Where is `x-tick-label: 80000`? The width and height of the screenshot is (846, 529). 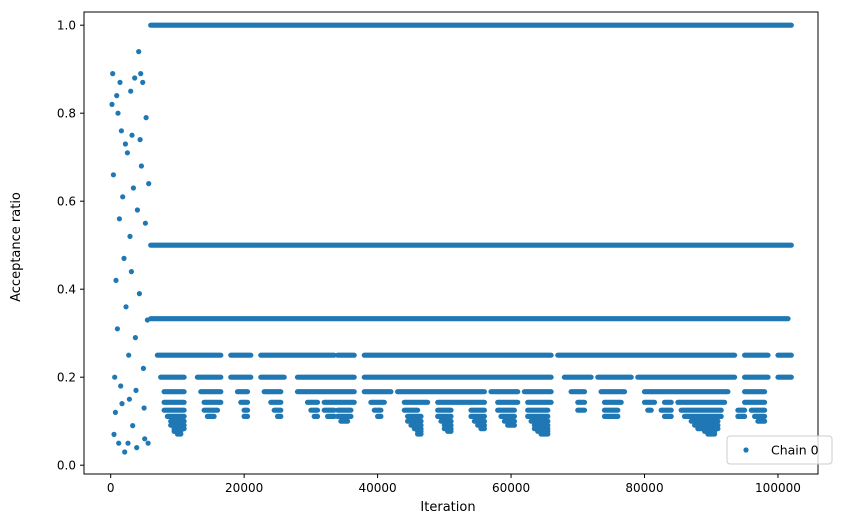 x-tick-label: 80000 is located at coordinates (644, 488).